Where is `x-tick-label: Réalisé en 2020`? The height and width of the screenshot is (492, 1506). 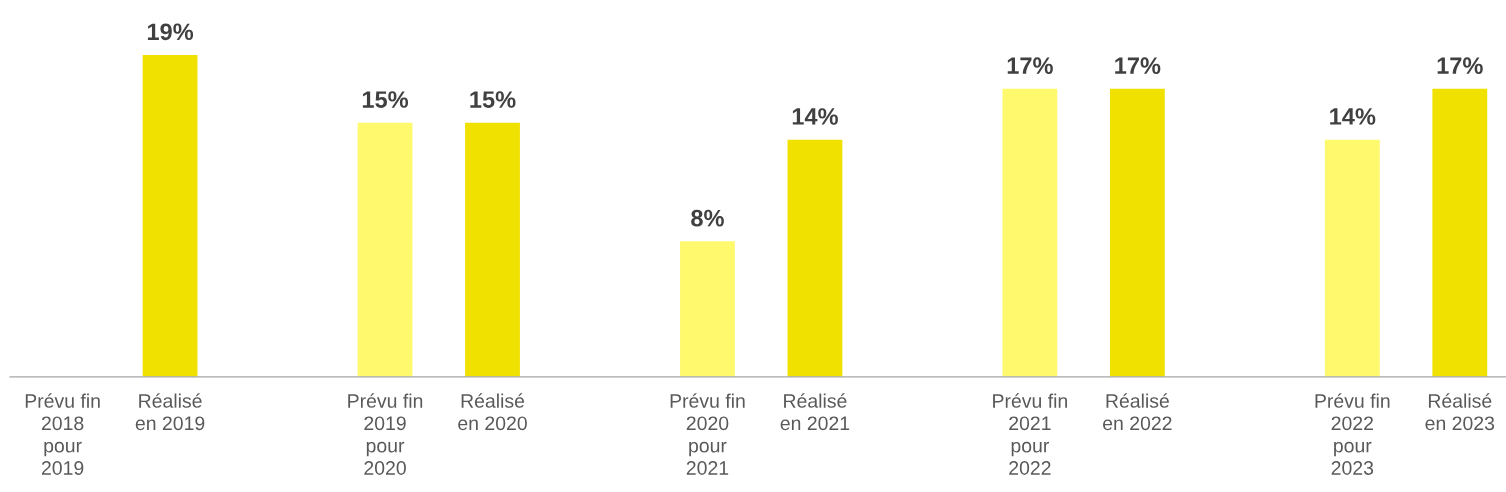
x-tick-label: Réalisé en 2020 is located at coordinates (492, 412).